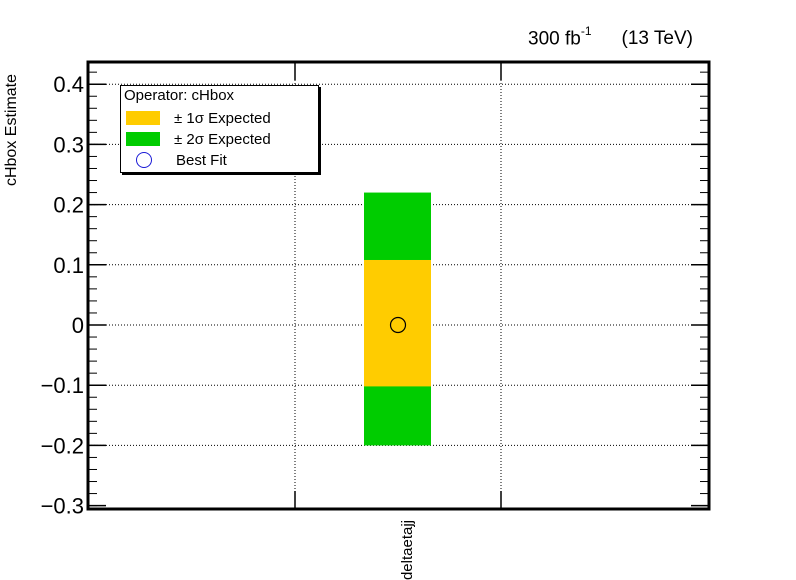  I want to click on legend-label-1sigma: ± 1σ Expected, so click(222, 118).